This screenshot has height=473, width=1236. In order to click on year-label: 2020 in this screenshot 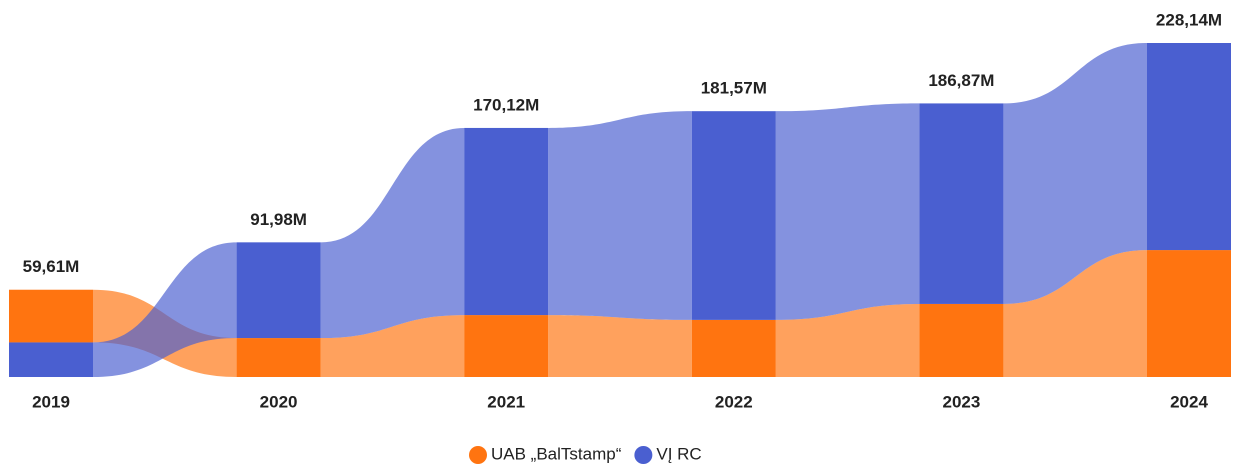, I will do `click(279, 401)`.